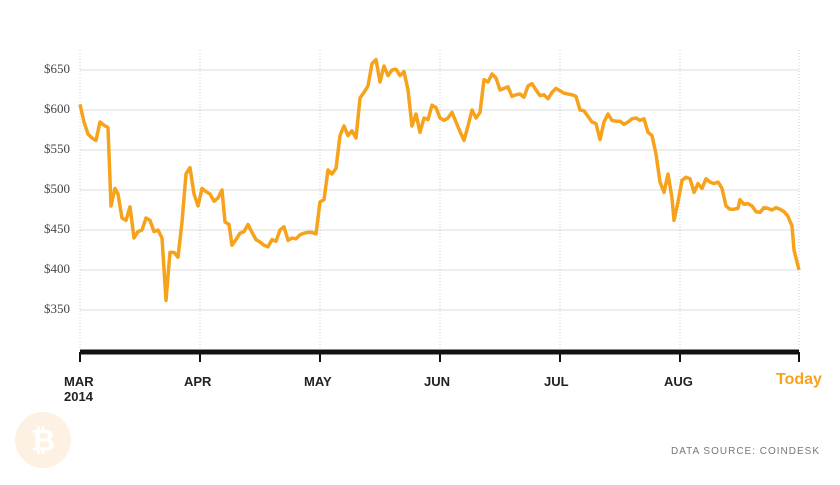 The height and width of the screenshot is (485, 840). I want to click on y-tick-label: $450, so click(57, 228).